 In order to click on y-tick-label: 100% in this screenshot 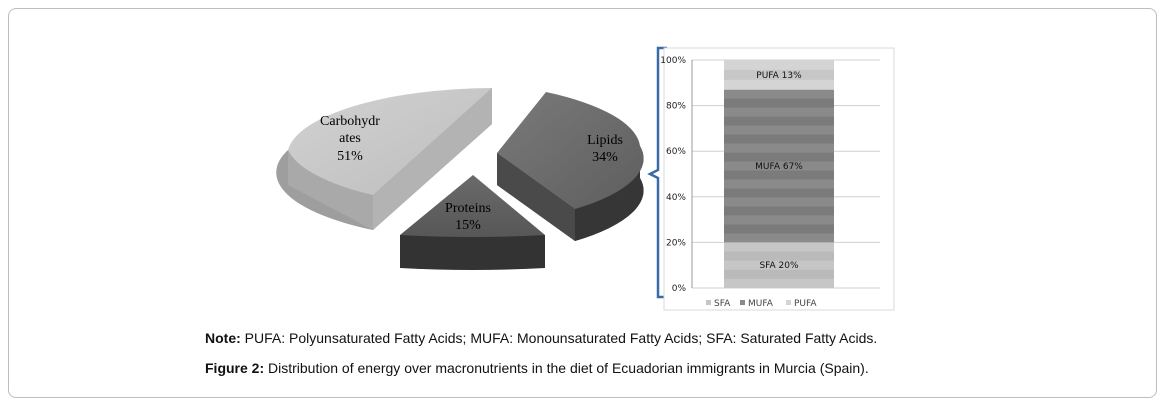, I will do `click(673, 61)`.